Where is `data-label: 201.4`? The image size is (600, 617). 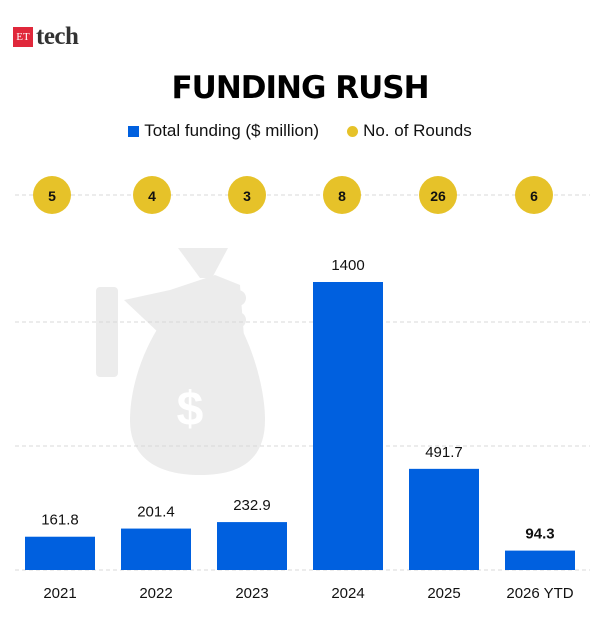
data-label: 201.4 is located at coordinates (156, 512).